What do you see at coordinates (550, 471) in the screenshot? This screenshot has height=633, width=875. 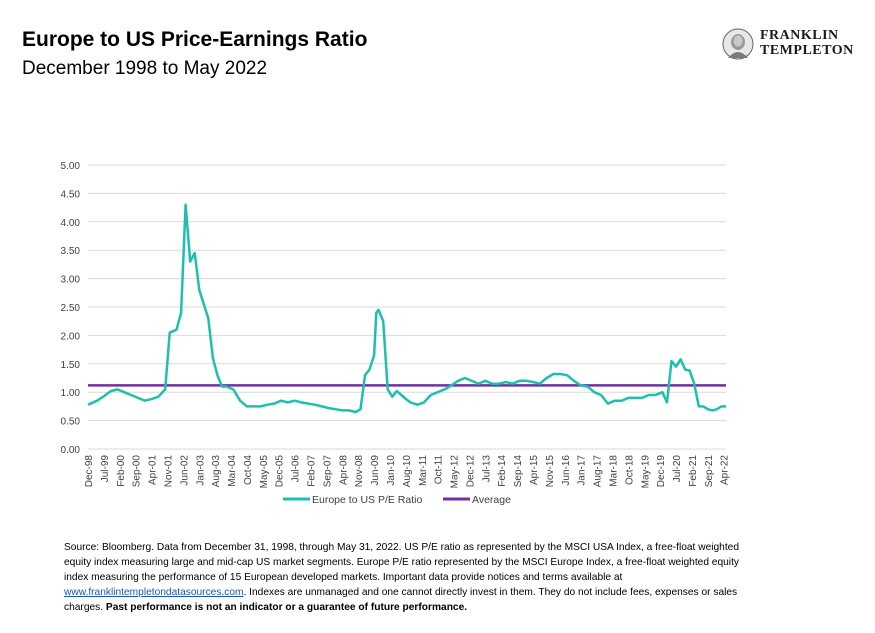 I see `x-tick-label: Nov-15` at bounding box center [550, 471].